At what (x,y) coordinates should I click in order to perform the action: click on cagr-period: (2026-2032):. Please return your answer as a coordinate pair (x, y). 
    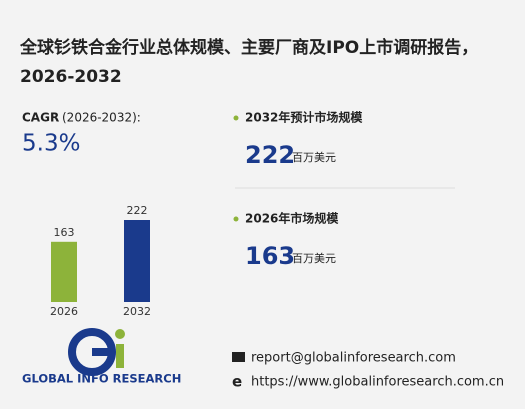
    Looking at the image, I should click on (101, 118).